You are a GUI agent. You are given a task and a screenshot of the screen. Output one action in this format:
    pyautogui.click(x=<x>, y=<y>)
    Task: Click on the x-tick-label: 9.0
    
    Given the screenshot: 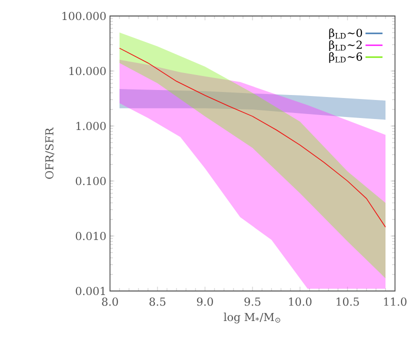 What is the action you would take?
    pyautogui.click(x=204, y=302)
    